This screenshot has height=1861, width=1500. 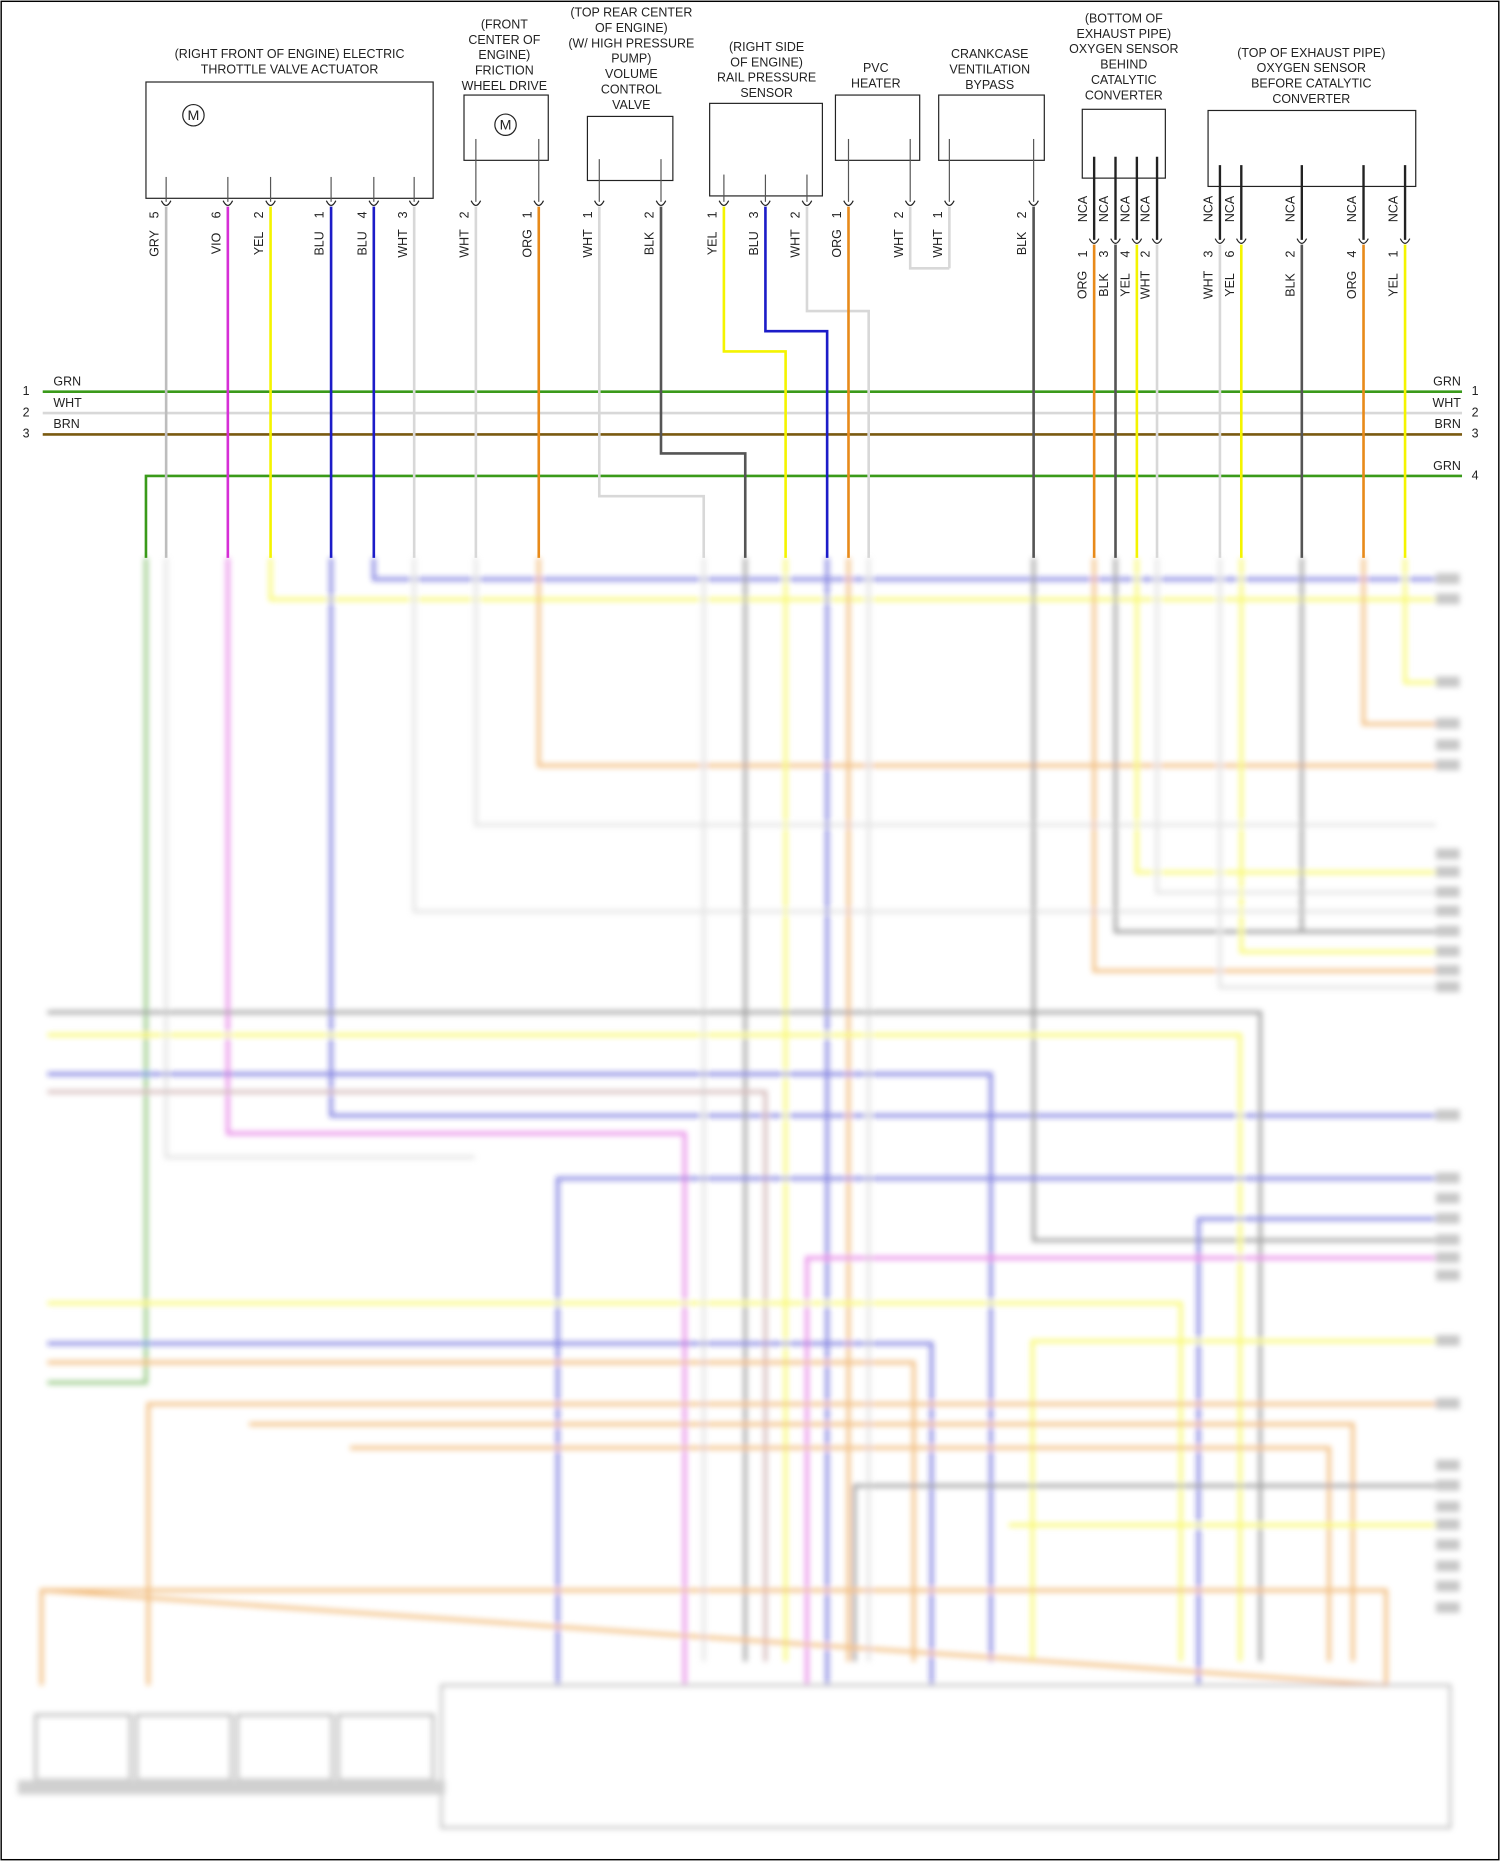 I want to click on wire, so click(x=703, y=382).